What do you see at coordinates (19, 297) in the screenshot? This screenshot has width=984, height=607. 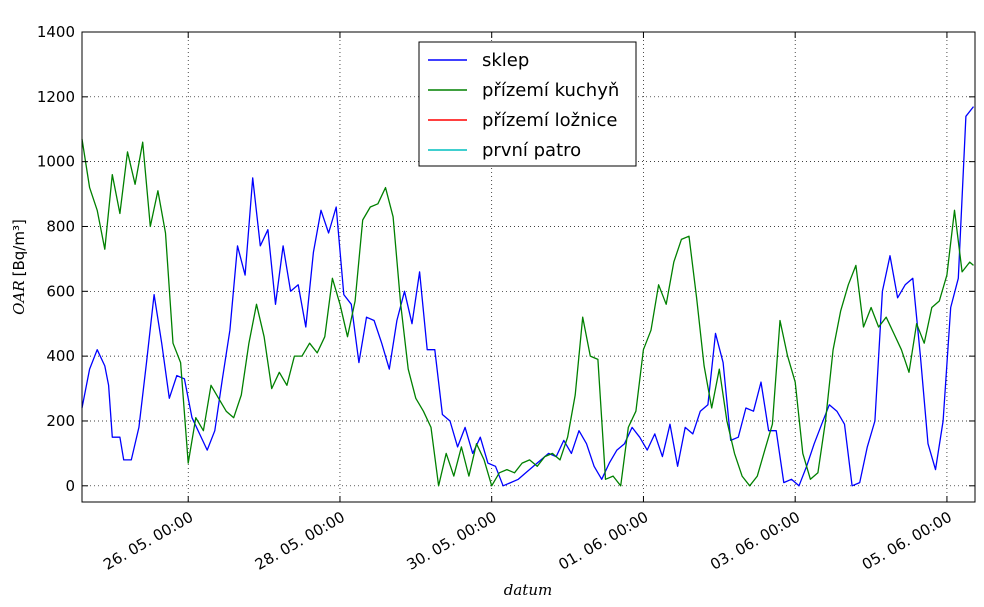 I see `y-axis-label-variable: OAR` at bounding box center [19, 297].